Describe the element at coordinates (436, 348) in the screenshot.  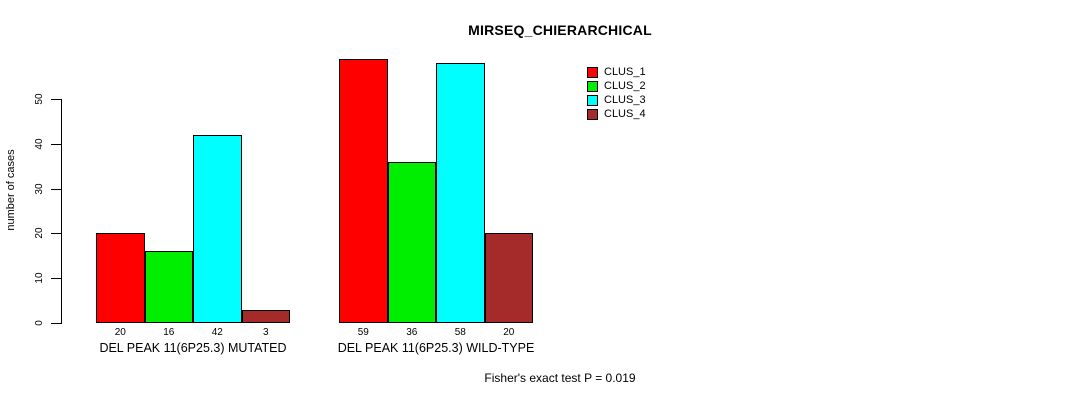
I see `category-label: DEL PEAK 11(6P25.3) WILD-TYPE` at that location.